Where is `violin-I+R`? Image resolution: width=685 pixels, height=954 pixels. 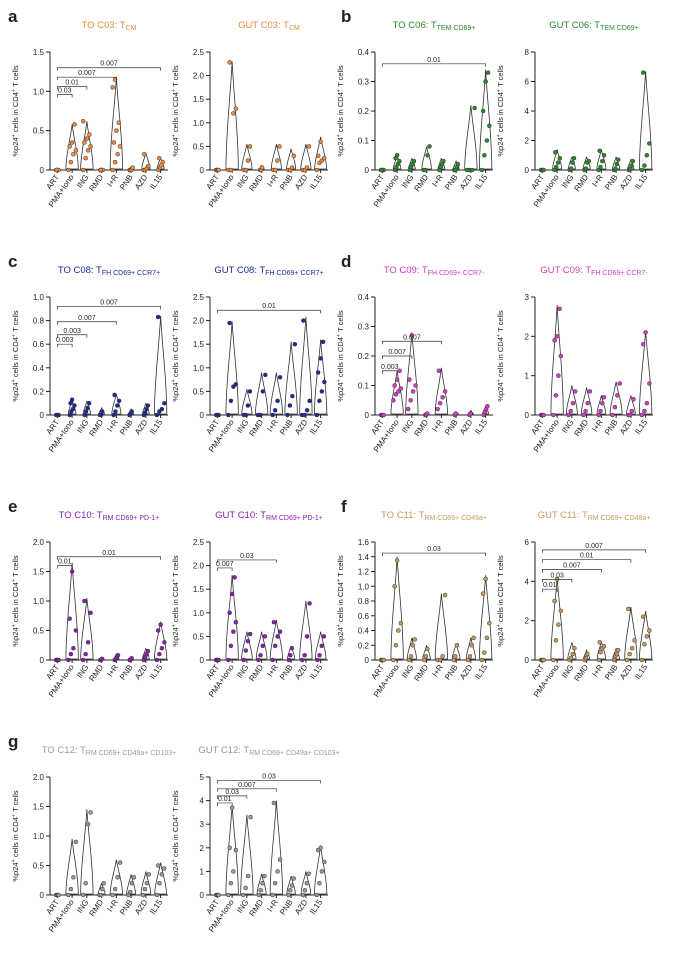
violin-I+R is located at coordinates (276, 393).